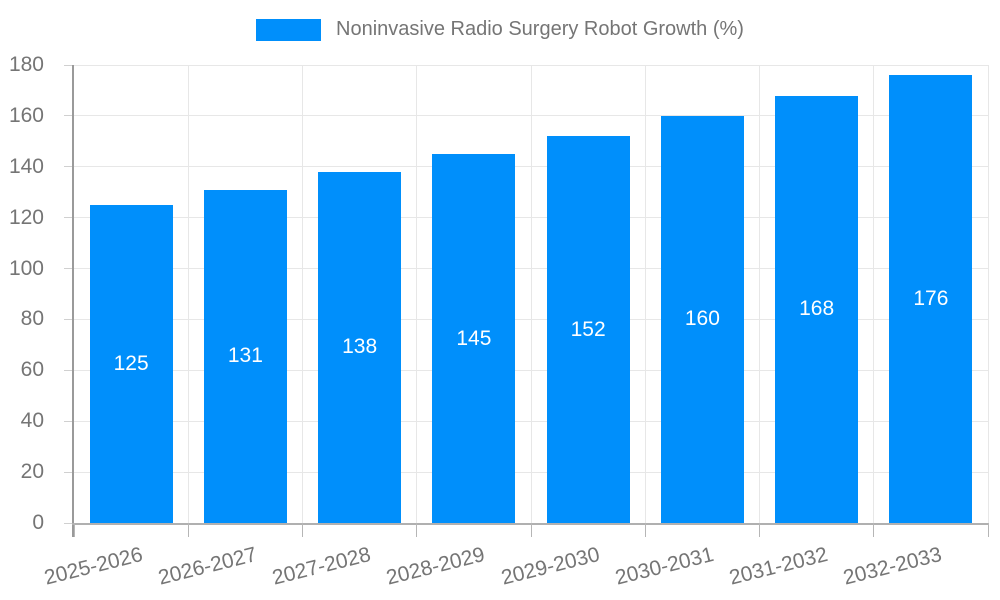 The width and height of the screenshot is (1000, 600). What do you see at coordinates (32, 421) in the screenshot?
I see `y-axis-tick-label: 40` at bounding box center [32, 421].